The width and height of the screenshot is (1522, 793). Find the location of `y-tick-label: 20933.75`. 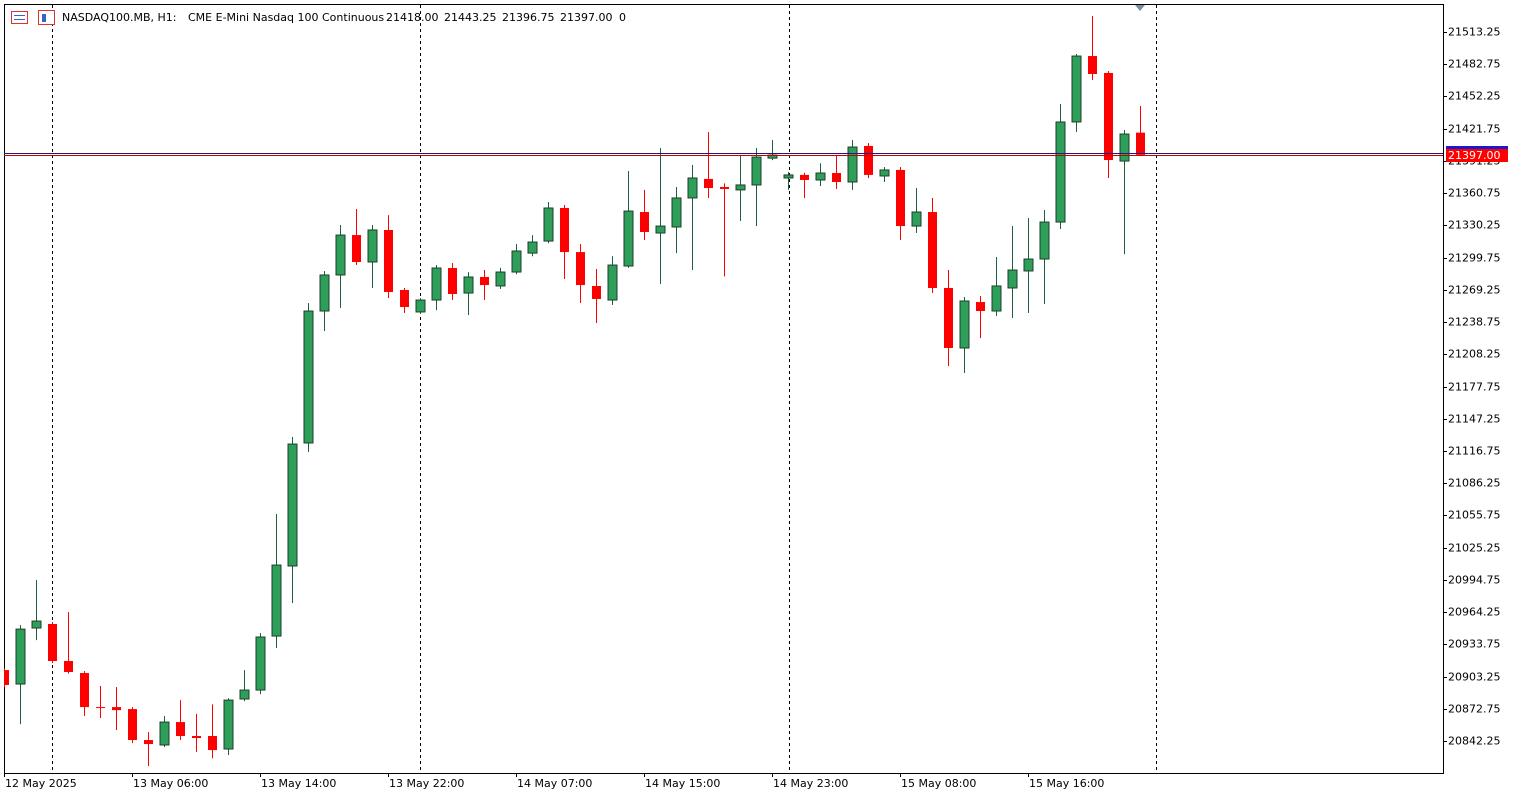

y-tick-label: 20933.75 is located at coordinates (1474, 644).